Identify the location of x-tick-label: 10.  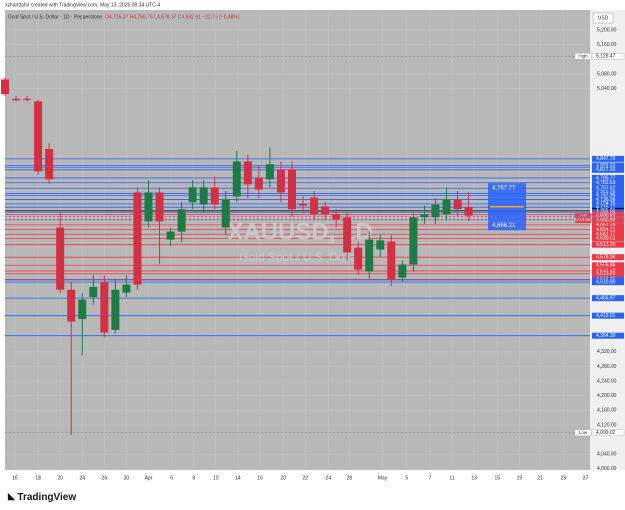
(216, 478).